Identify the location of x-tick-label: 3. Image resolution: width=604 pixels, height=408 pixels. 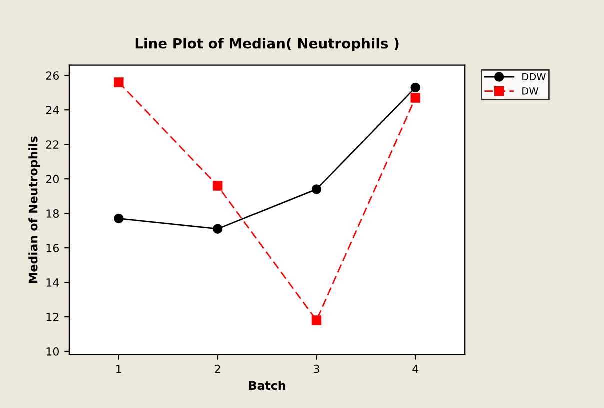
(317, 369).